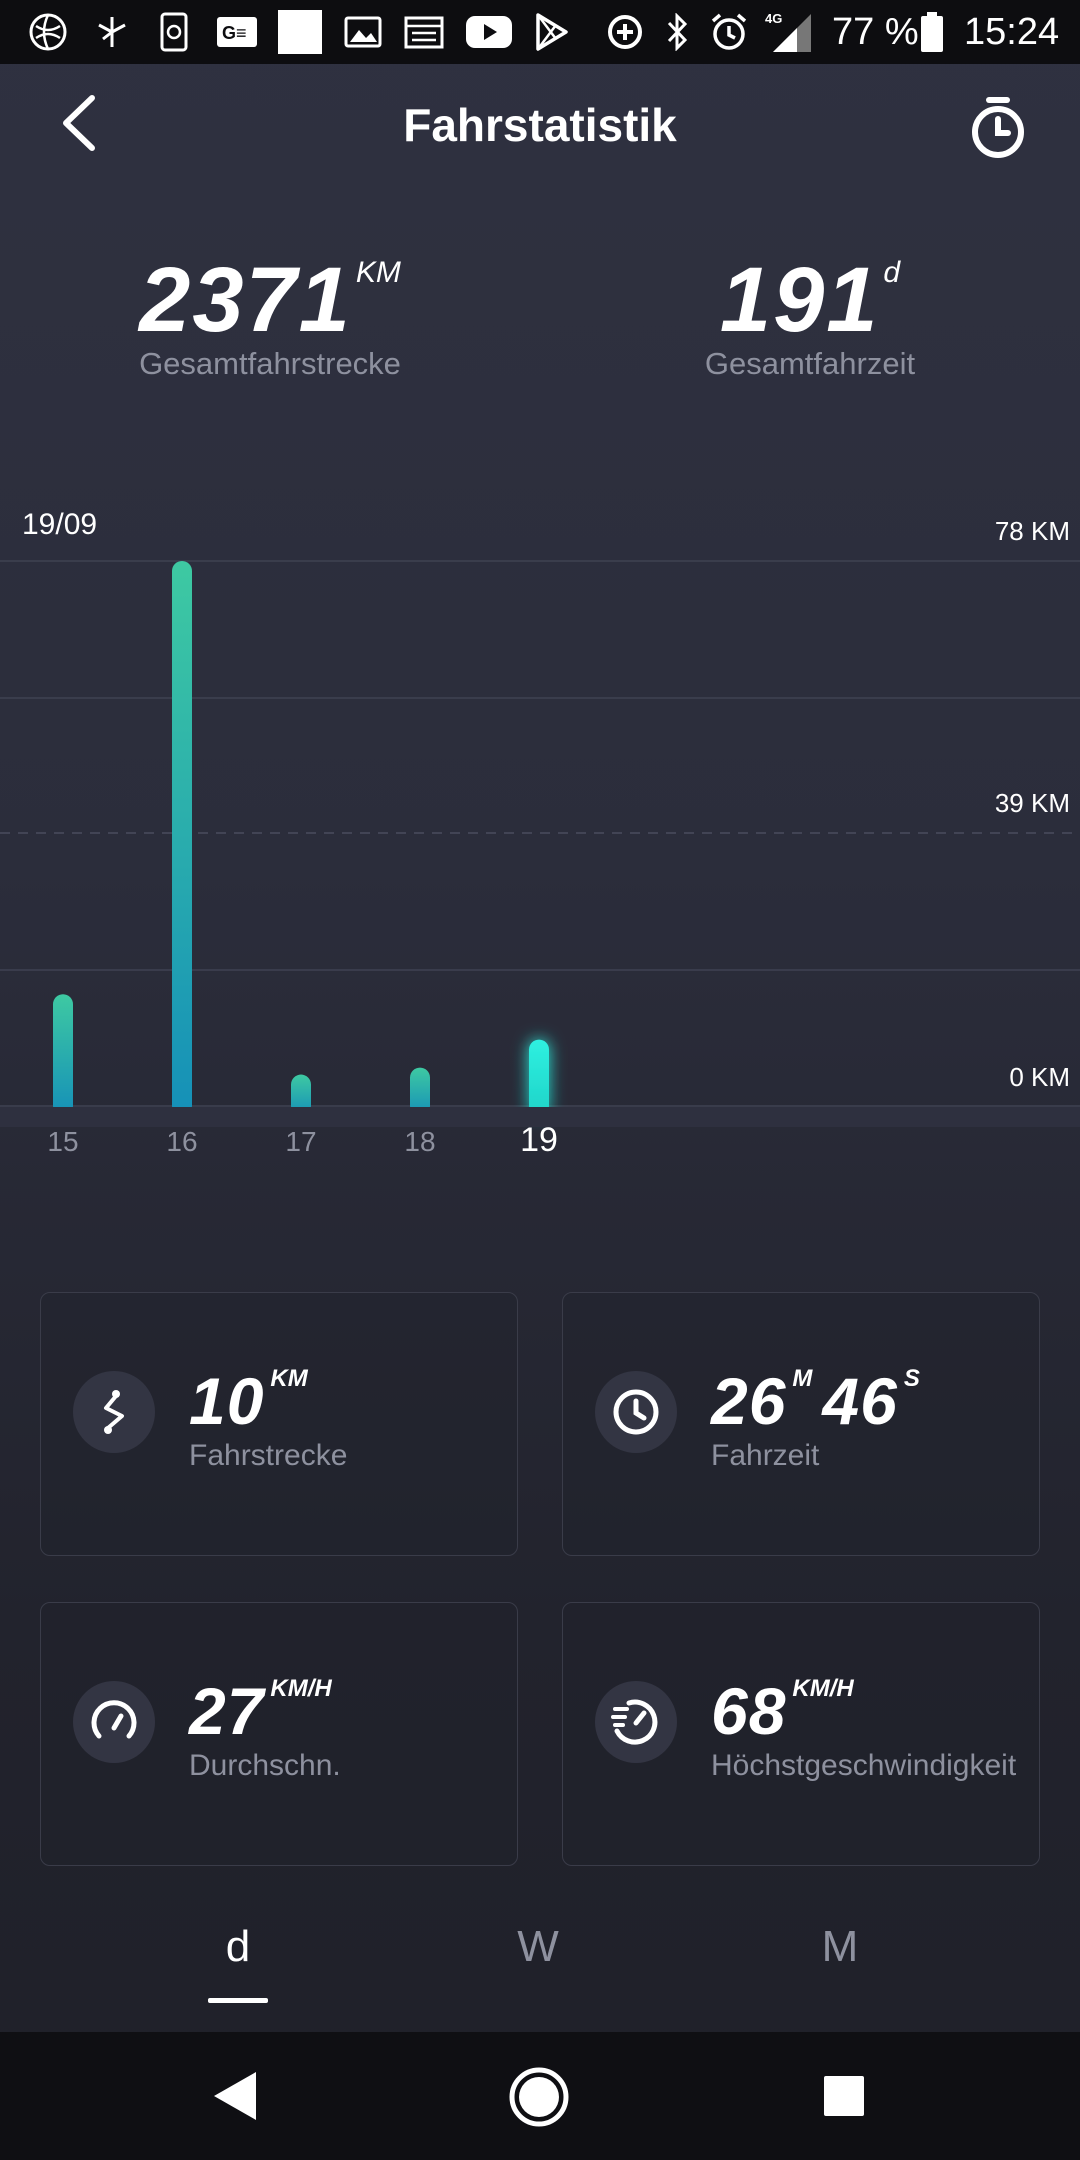  I want to click on news-icon: G≡, so click(237, 32).